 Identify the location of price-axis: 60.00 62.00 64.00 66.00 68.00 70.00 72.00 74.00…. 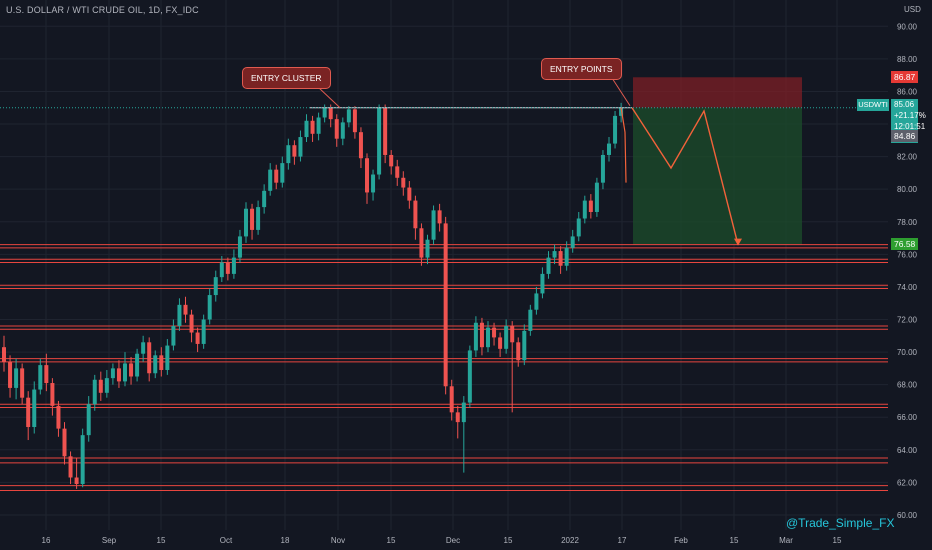
(910, 275).